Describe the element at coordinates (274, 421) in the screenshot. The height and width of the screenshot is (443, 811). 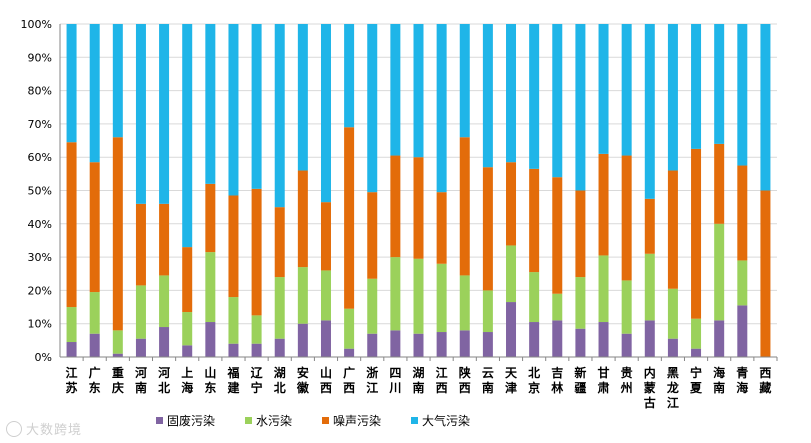
I see `legend-label-water: 水污染` at that location.